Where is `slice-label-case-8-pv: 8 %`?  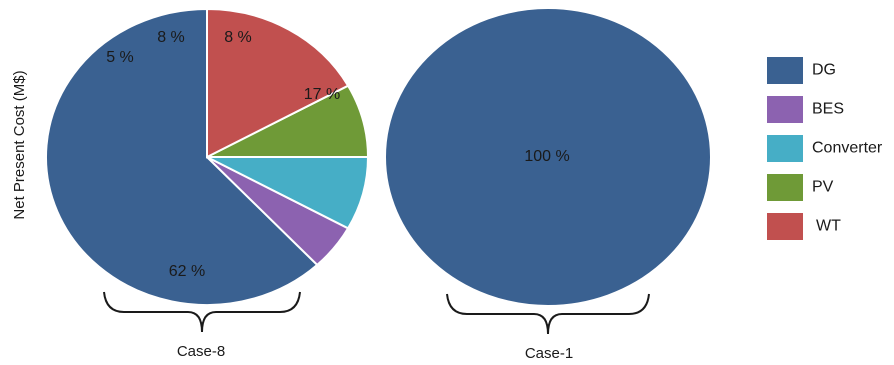 slice-label-case-8-pv: 8 % is located at coordinates (238, 37).